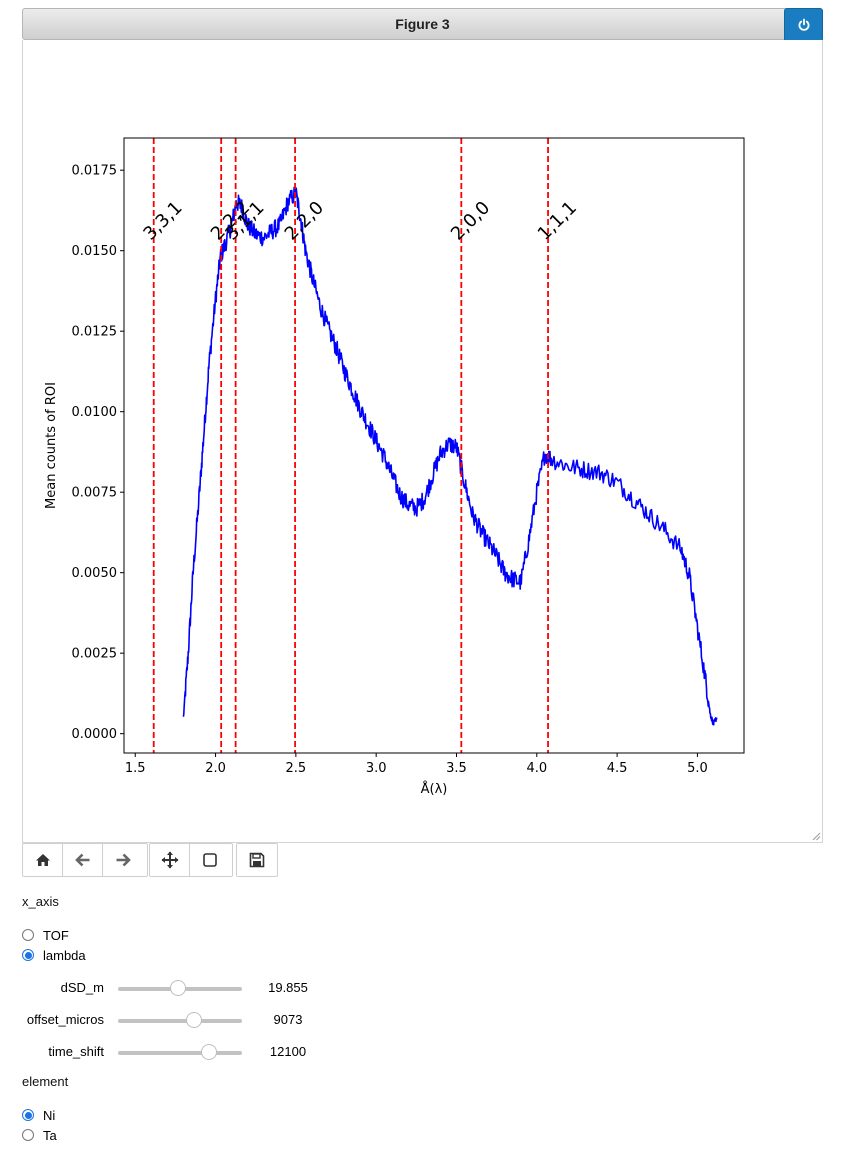 Image resolution: width=847 pixels, height=1159 pixels. I want to click on resize-grip-icon, so click(816, 836).